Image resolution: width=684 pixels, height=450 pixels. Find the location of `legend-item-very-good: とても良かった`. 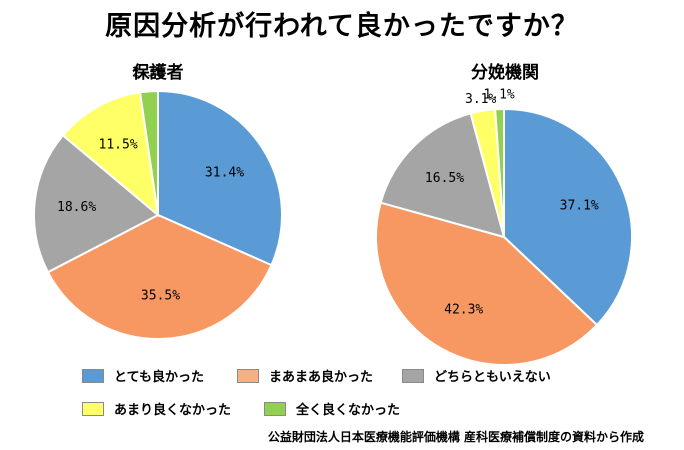

legend-item-very-good: とても良かった is located at coordinates (143, 375).